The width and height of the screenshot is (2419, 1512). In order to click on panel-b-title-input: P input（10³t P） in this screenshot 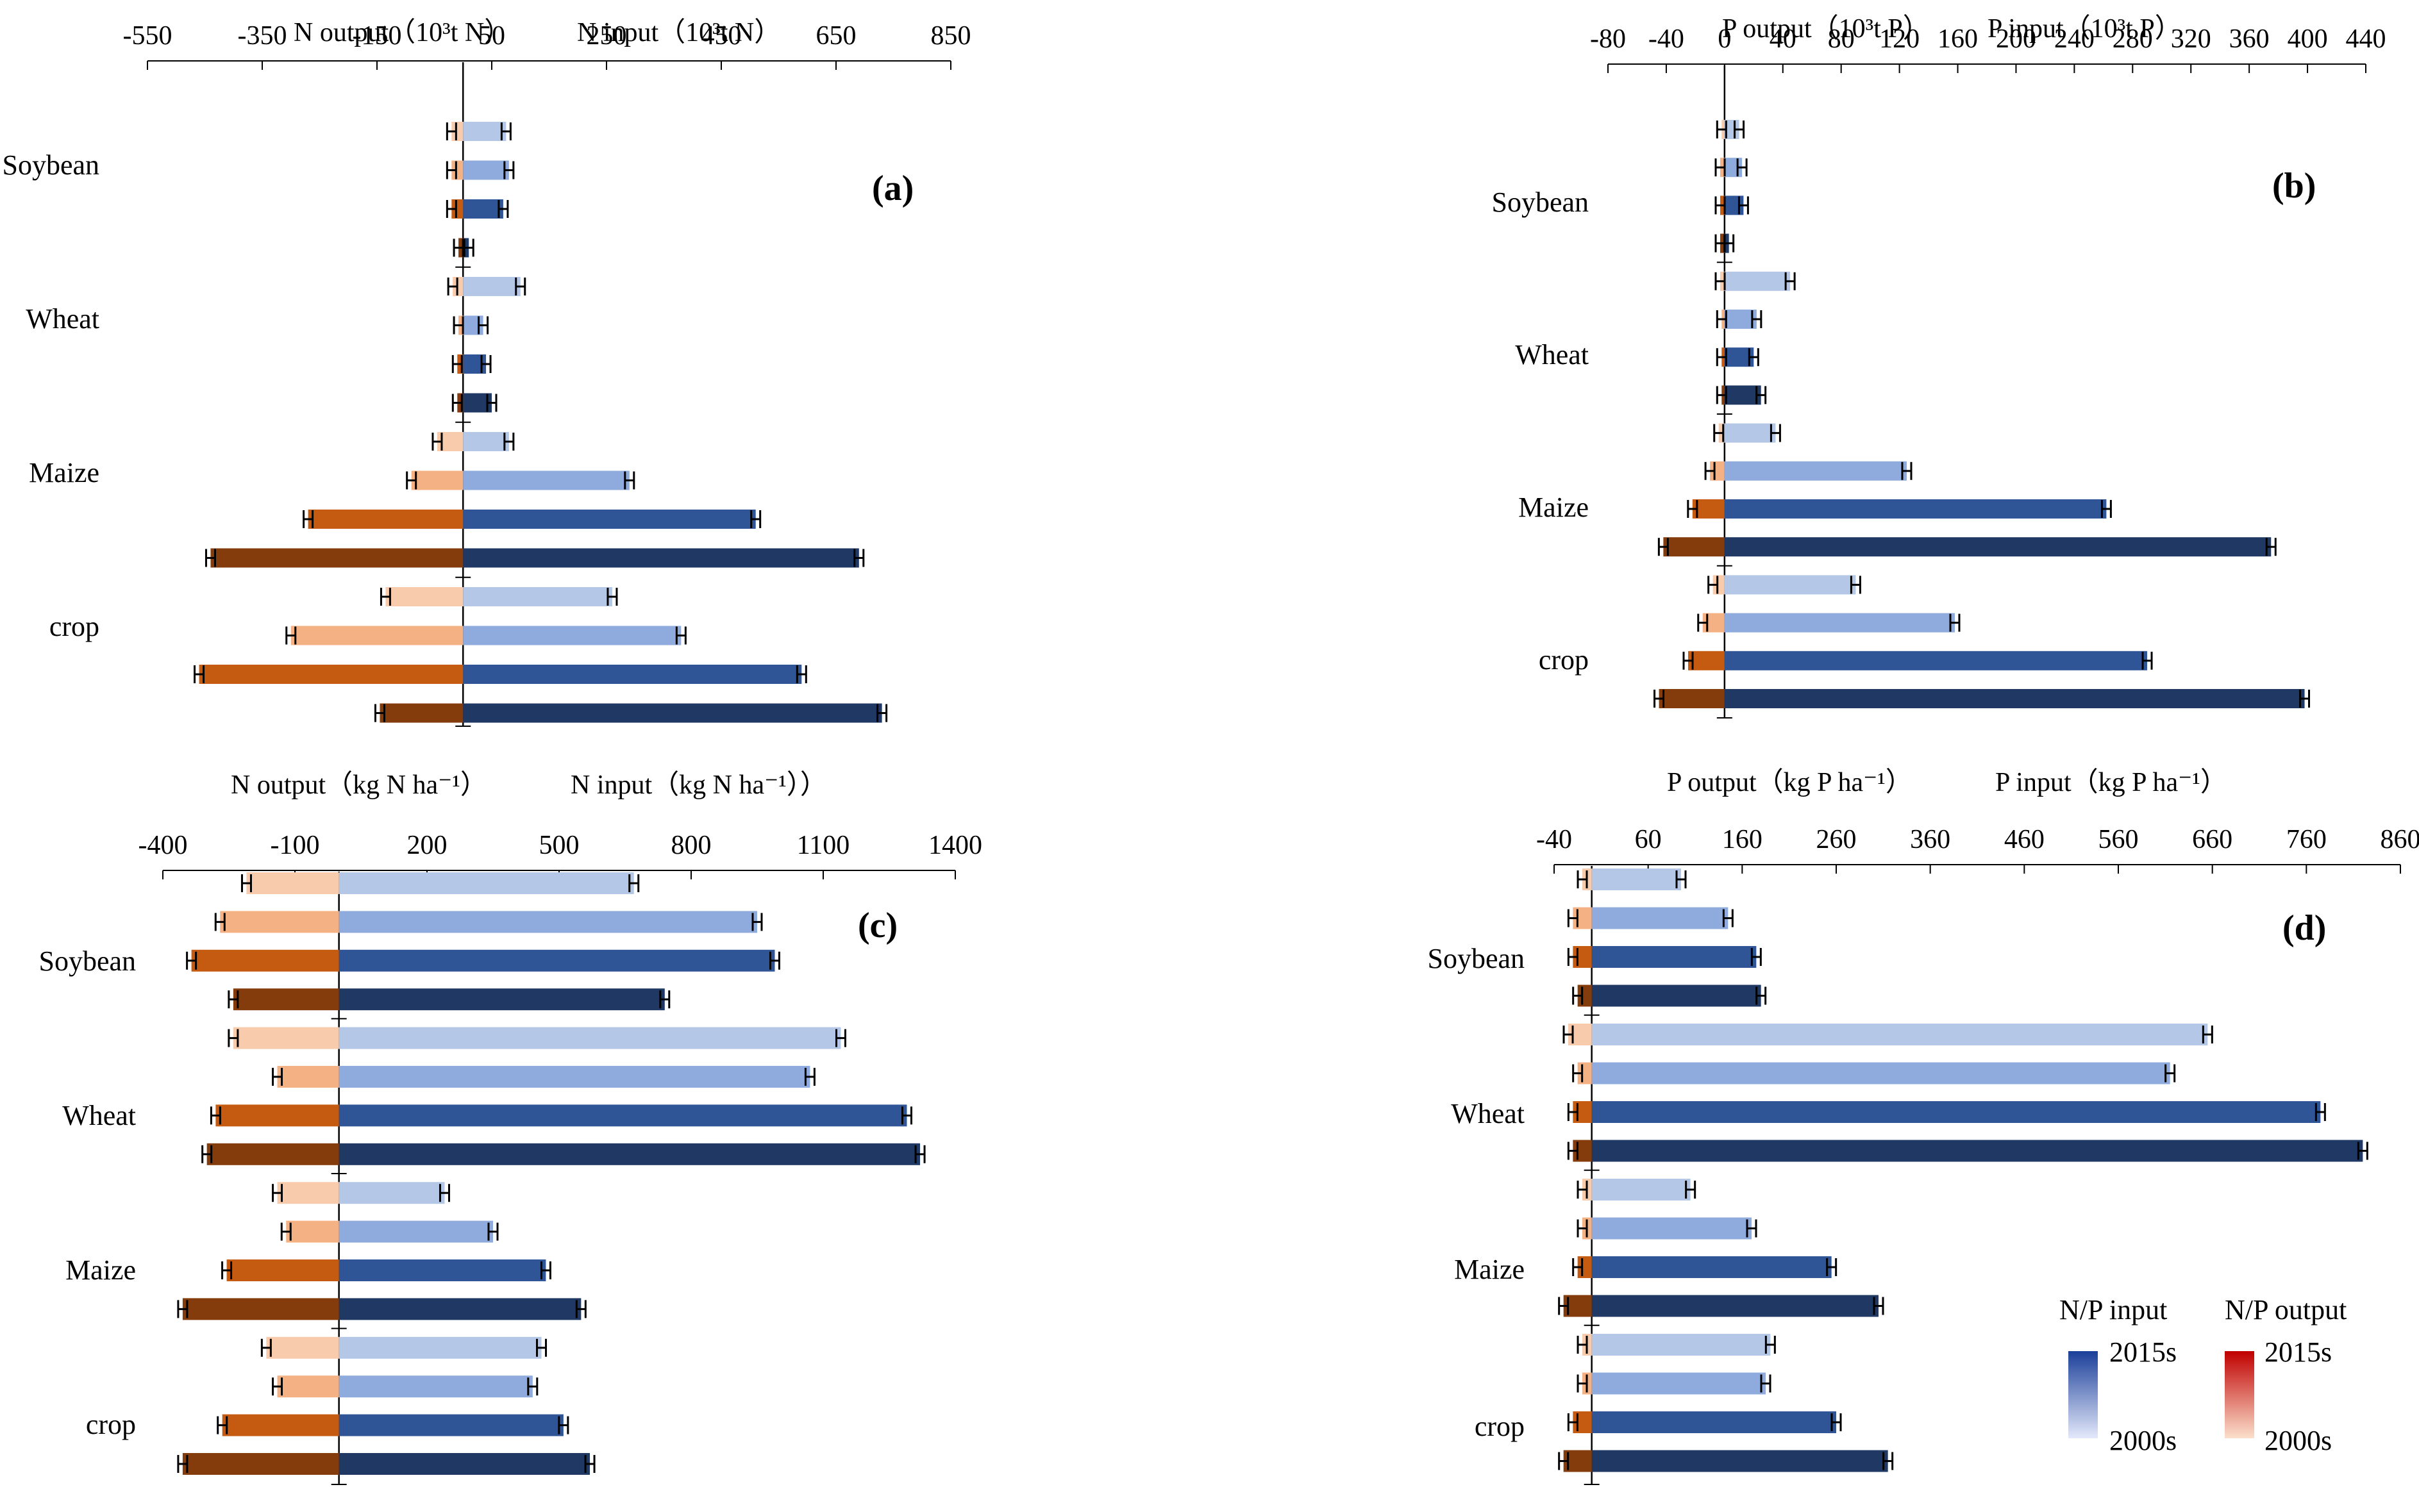, I will do `click(2085, 29)`.